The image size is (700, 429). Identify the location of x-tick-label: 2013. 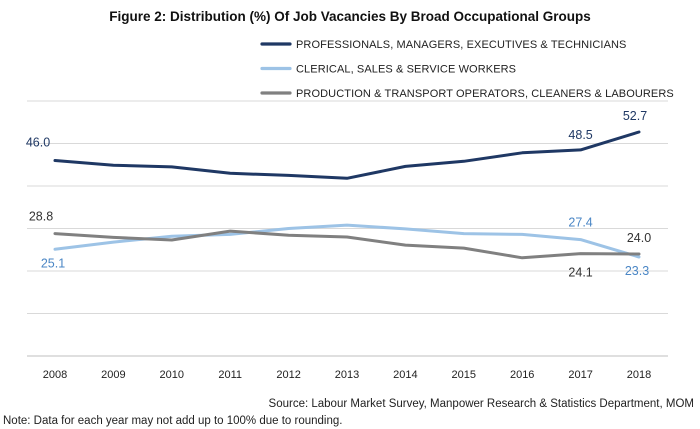
(347, 375).